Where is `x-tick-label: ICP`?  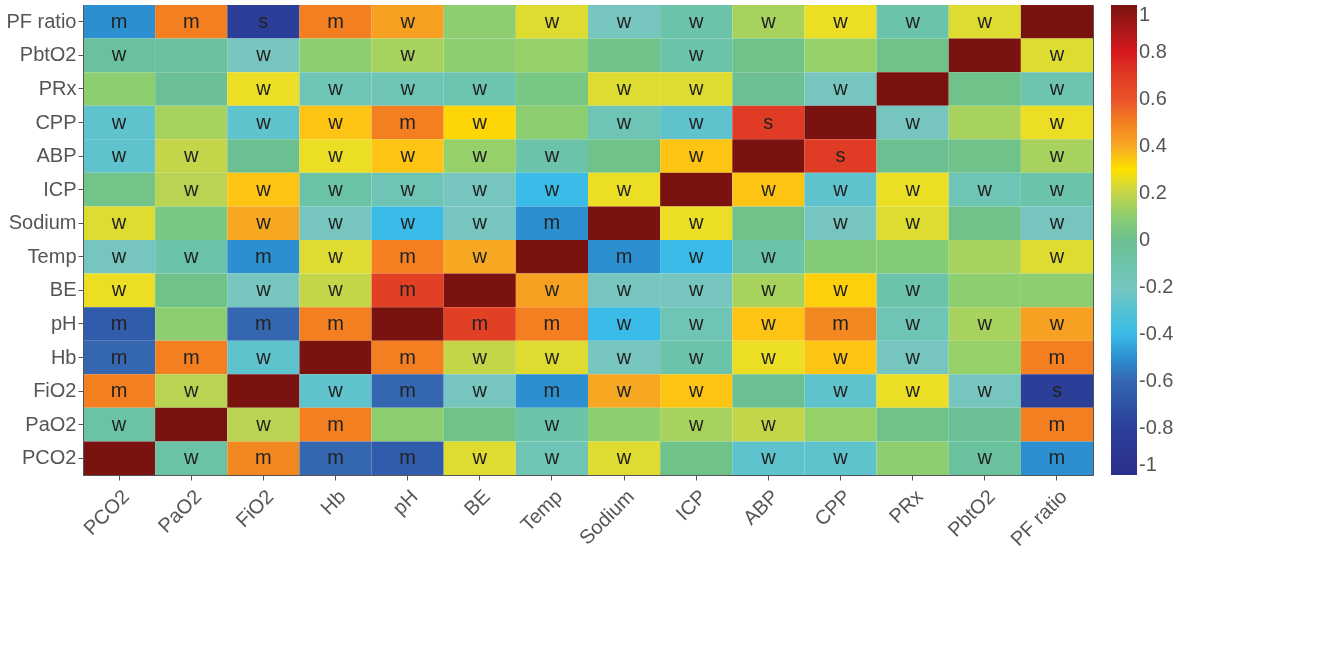 x-tick-label: ICP is located at coordinates (691, 505).